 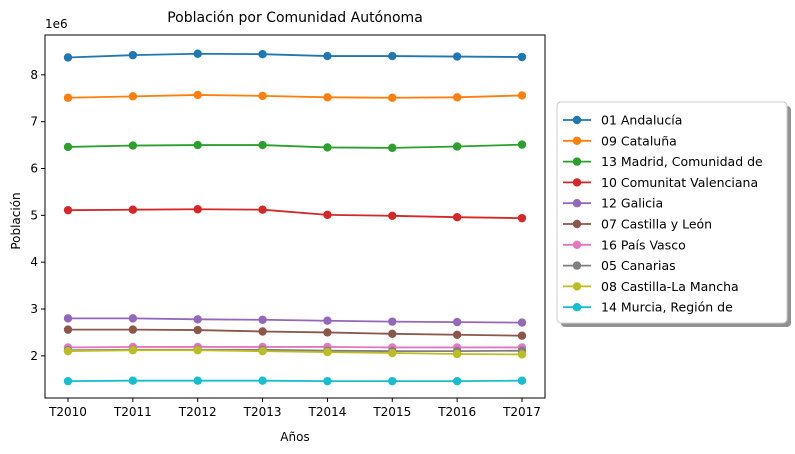 What do you see at coordinates (34, 309) in the screenshot?
I see `y-tick-label: 3` at bounding box center [34, 309].